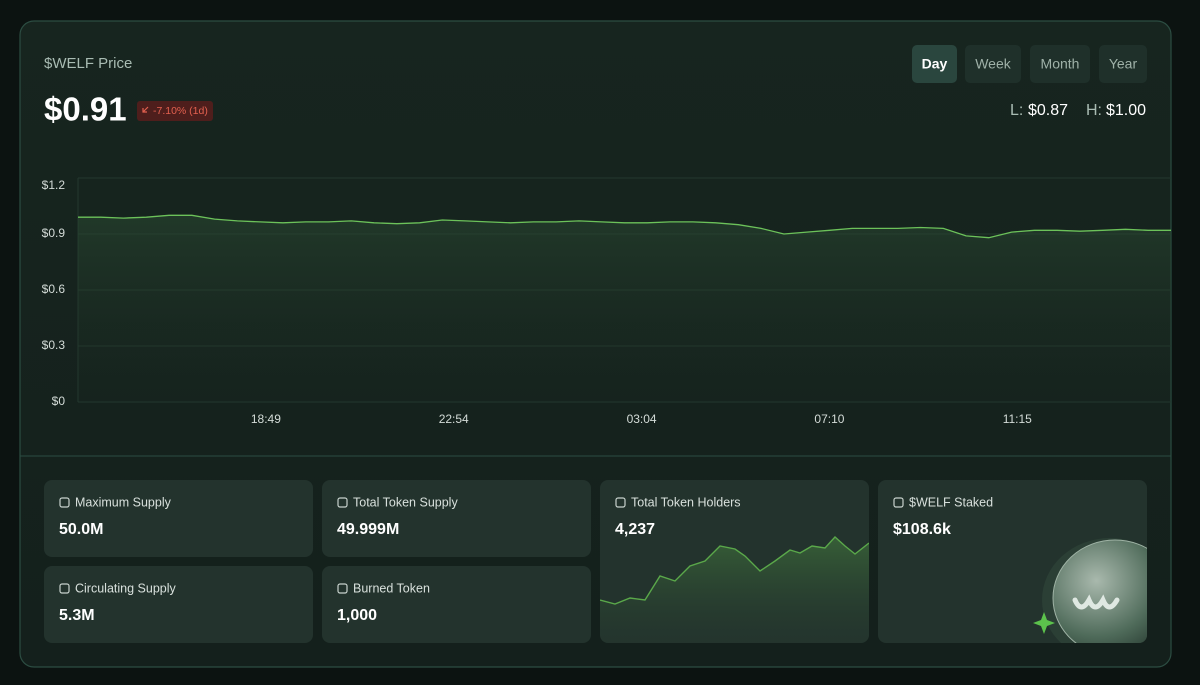  I want to click on stat-value: 4,237, so click(635, 529).